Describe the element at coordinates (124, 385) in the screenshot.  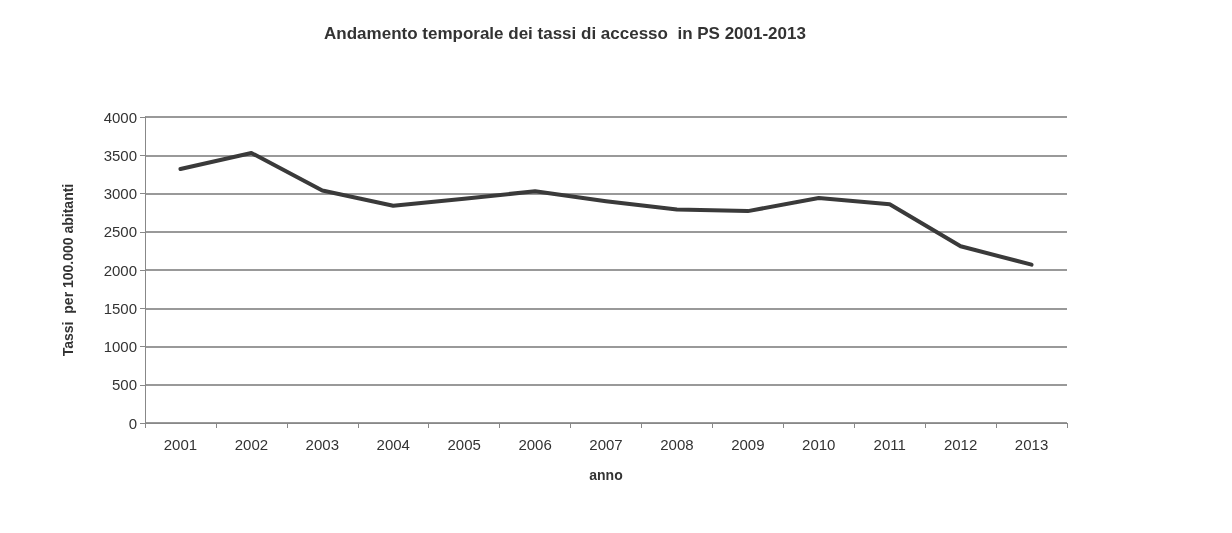
I see `y-tick-label: 500` at that location.